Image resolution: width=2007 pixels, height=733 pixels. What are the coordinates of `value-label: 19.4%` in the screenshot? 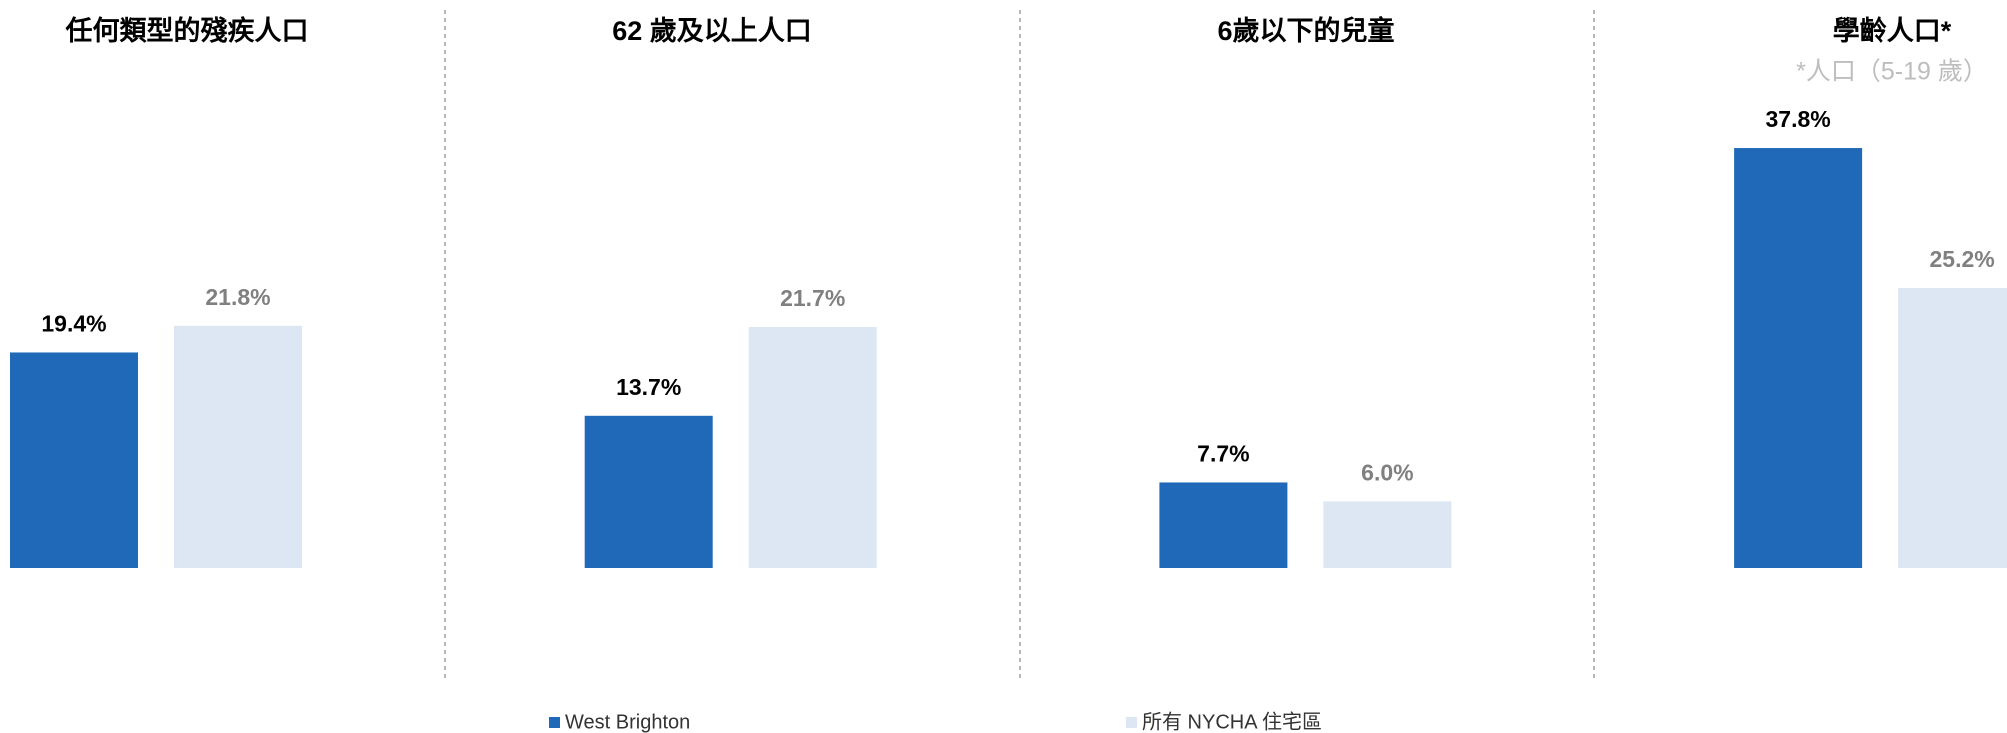 It's located at (73, 324).